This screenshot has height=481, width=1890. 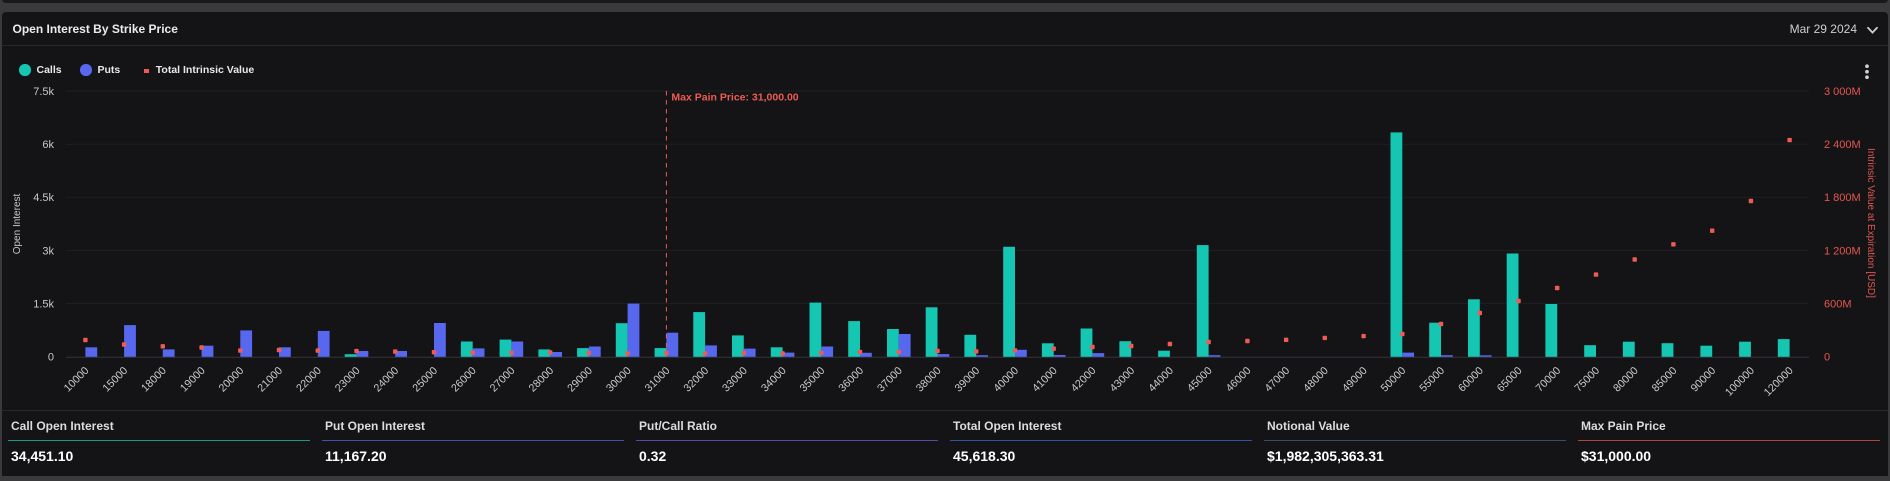 What do you see at coordinates (1704, 380) in the screenshot?
I see `svg-text: 90000` at bounding box center [1704, 380].